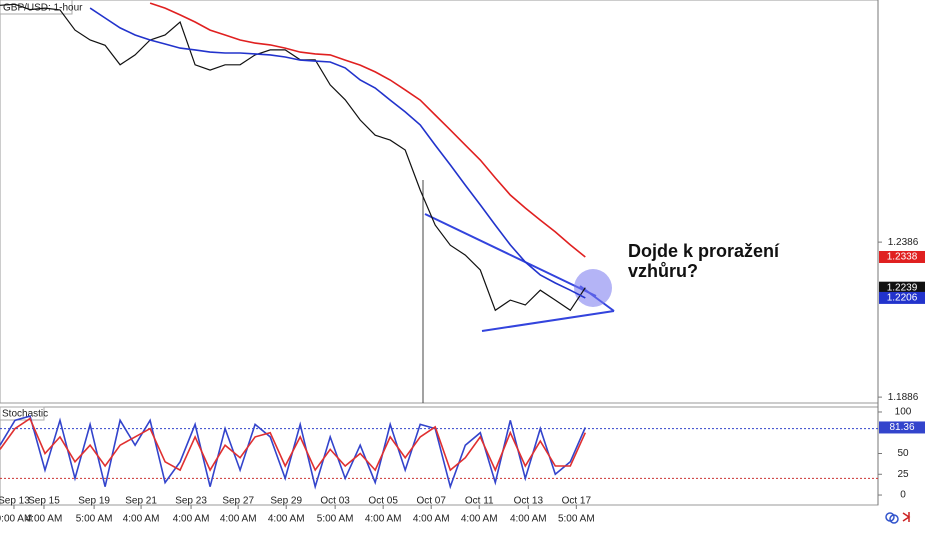 This screenshot has height=533, width=925. I want to click on trend-line-upper, so click(510, 255).